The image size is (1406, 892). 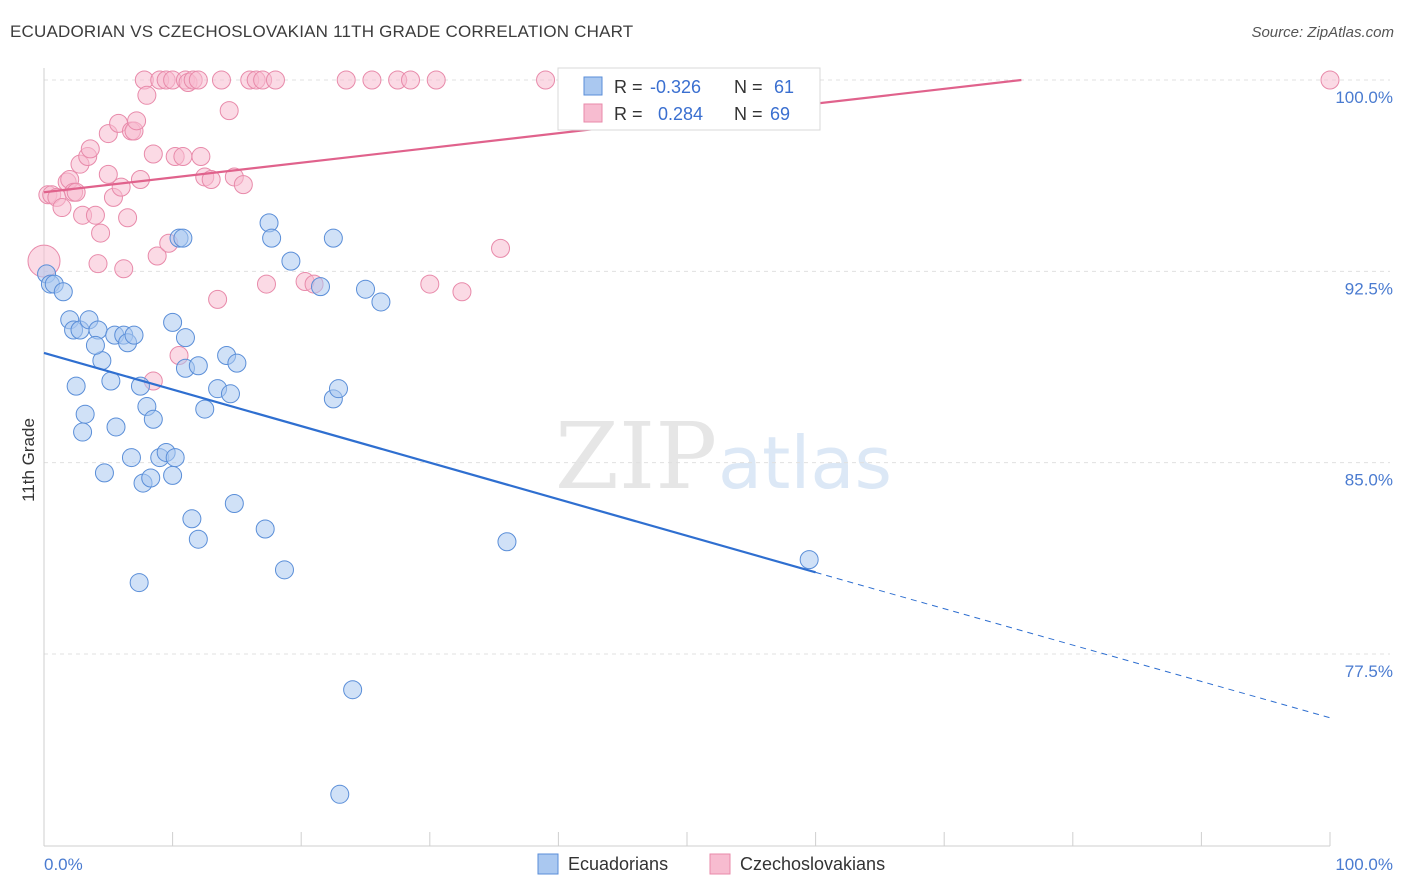 What do you see at coordinates (723, 456) in the screenshot?
I see `watermark: ZIP atlas` at bounding box center [723, 456].